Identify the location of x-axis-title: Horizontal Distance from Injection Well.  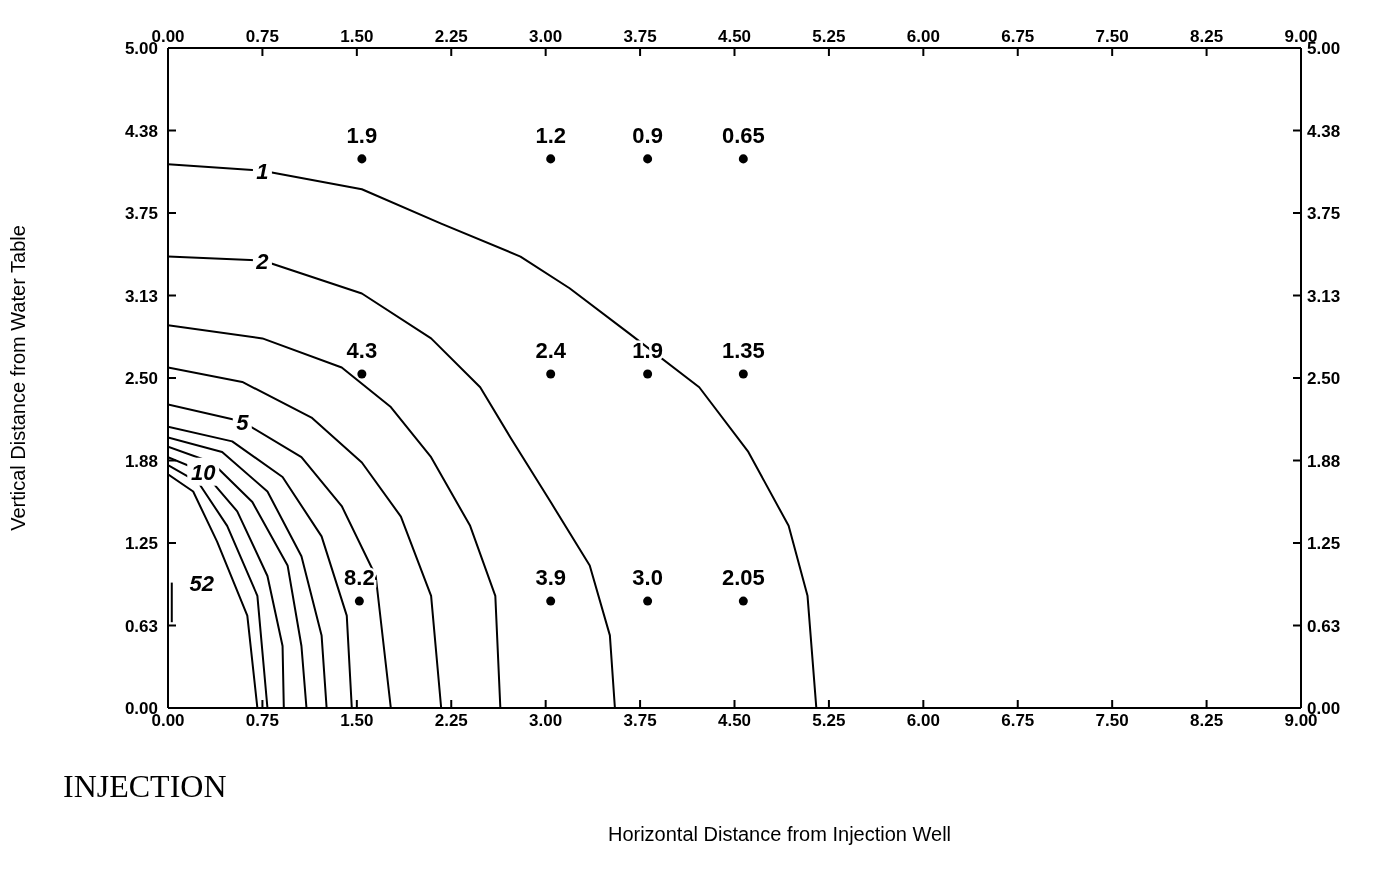
(779, 834).